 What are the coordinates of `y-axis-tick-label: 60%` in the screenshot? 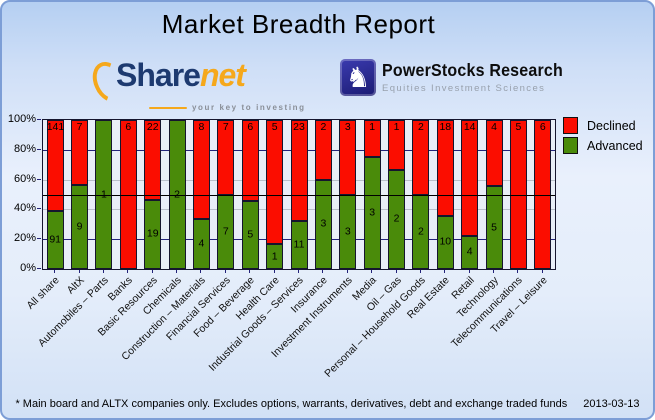 It's located at (24, 178).